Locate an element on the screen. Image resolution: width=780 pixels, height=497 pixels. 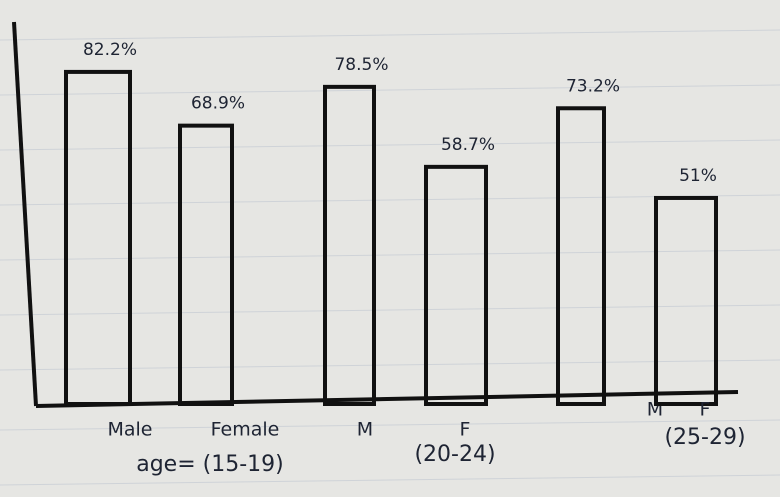
x-tick-label: Female is located at coordinates (245, 430).